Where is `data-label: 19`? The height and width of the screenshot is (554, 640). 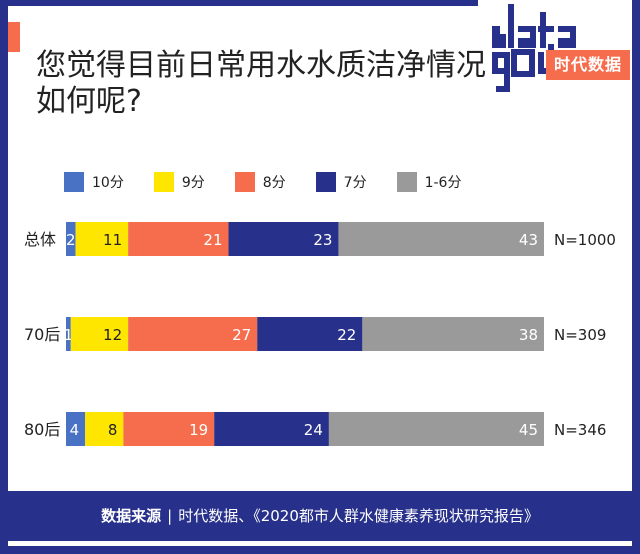
data-label: 19 is located at coordinates (198, 430).